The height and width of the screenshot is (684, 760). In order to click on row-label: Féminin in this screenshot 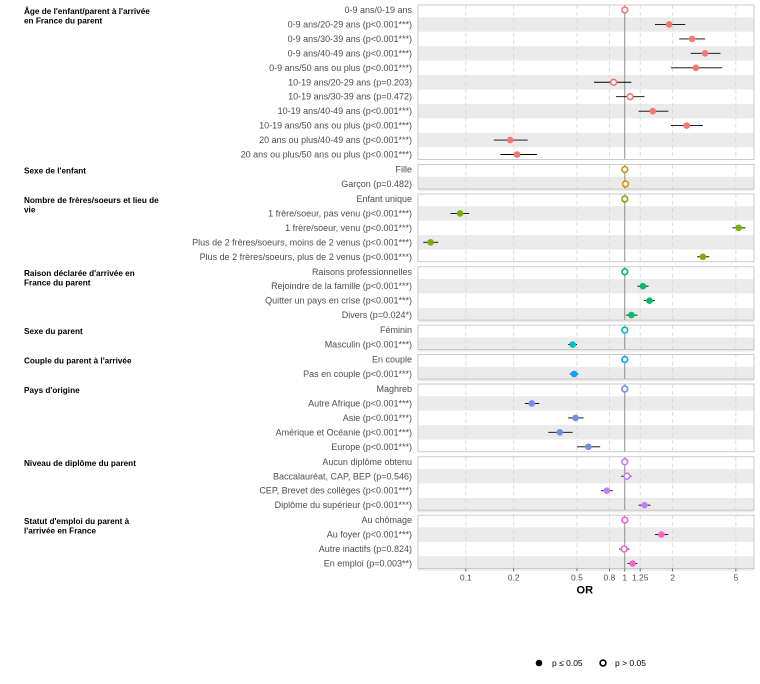, I will do `click(396, 330)`.